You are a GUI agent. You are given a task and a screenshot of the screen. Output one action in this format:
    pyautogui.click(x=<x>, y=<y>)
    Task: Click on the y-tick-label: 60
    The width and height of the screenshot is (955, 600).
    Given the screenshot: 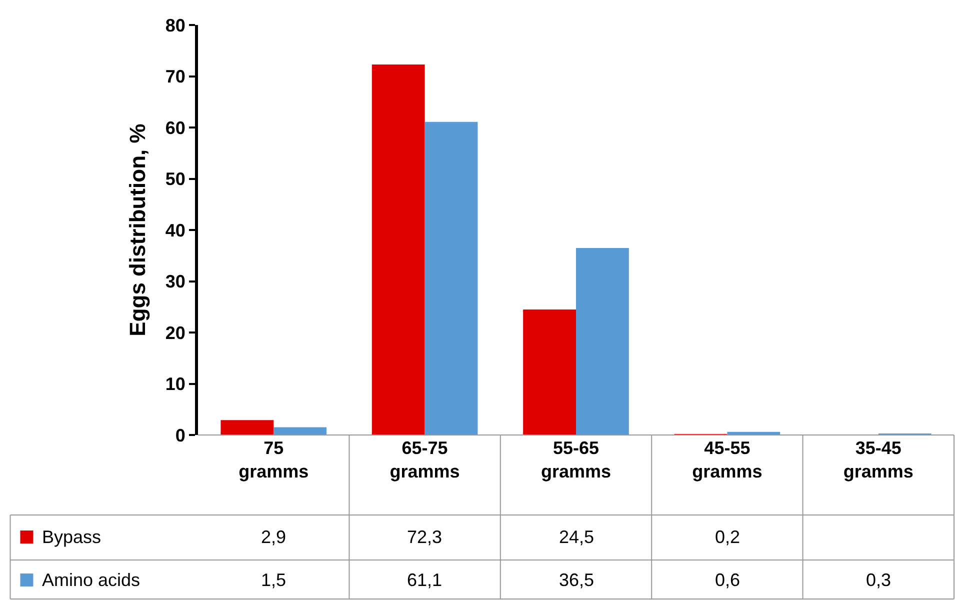 What is the action you would take?
    pyautogui.click(x=175, y=128)
    